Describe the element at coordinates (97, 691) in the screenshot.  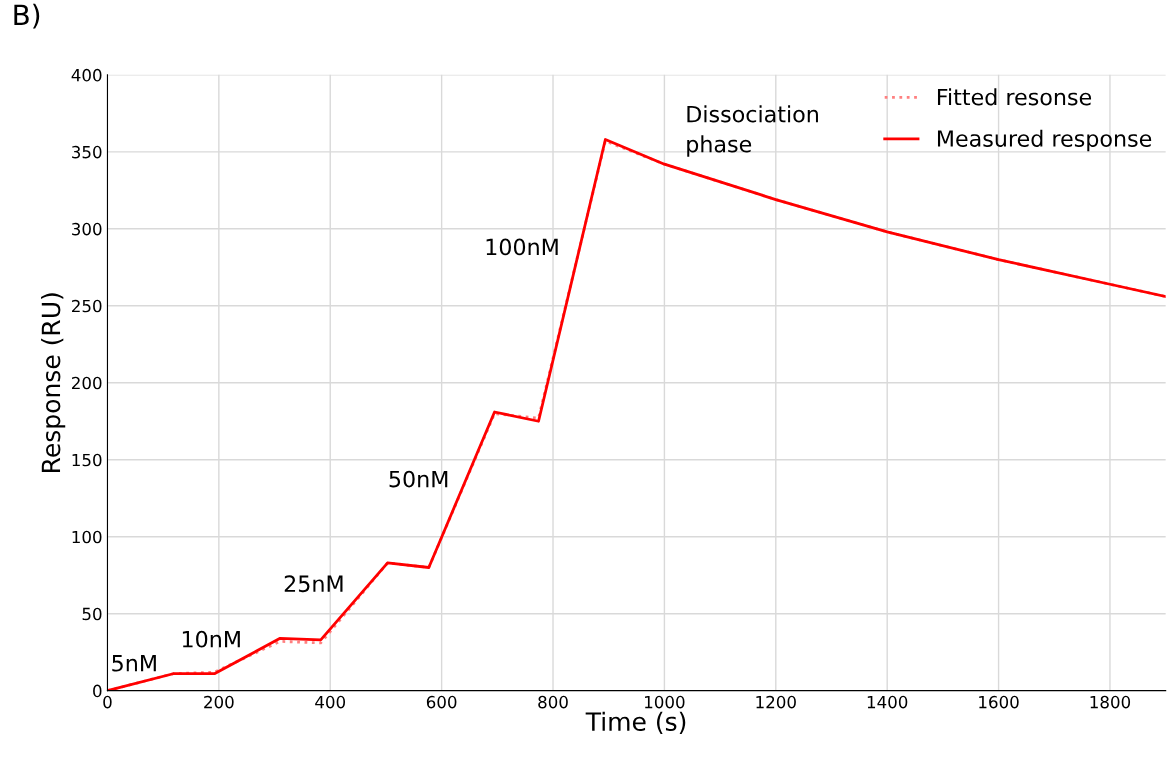
I see `y-tick-label: 0` at that location.